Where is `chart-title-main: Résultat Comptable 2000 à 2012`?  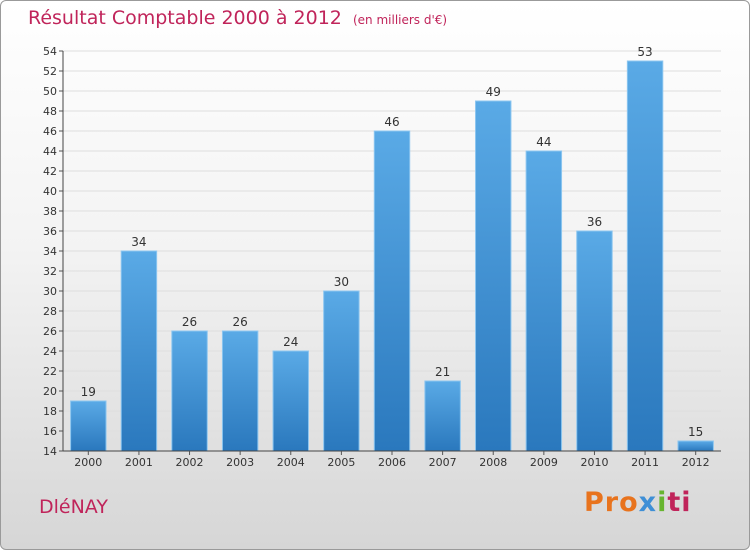 chart-title-main: Résultat Comptable 2000 à 2012 is located at coordinates (185, 18).